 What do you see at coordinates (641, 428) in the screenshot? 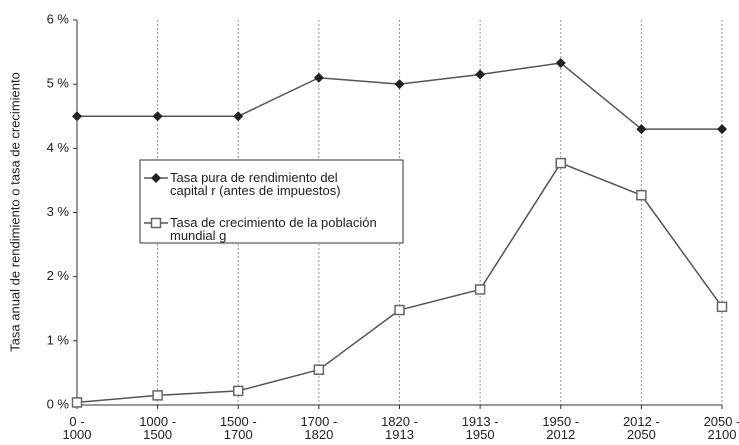
I see `x-tick-label: 2012 - 2050` at bounding box center [641, 428].